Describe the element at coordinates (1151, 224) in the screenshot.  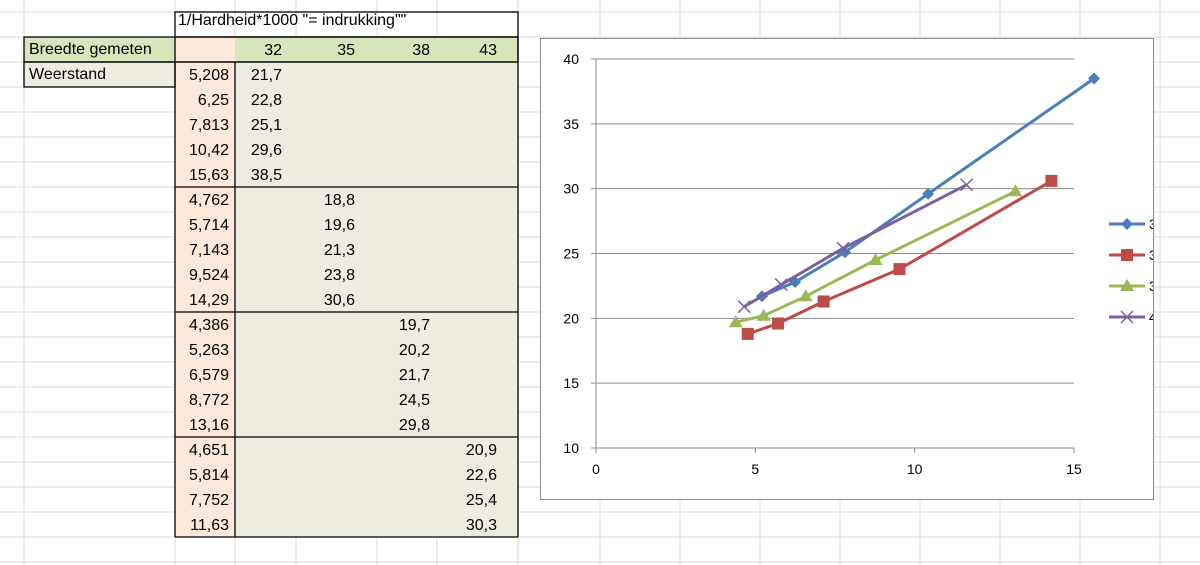
I see `legend-label: 32` at that location.